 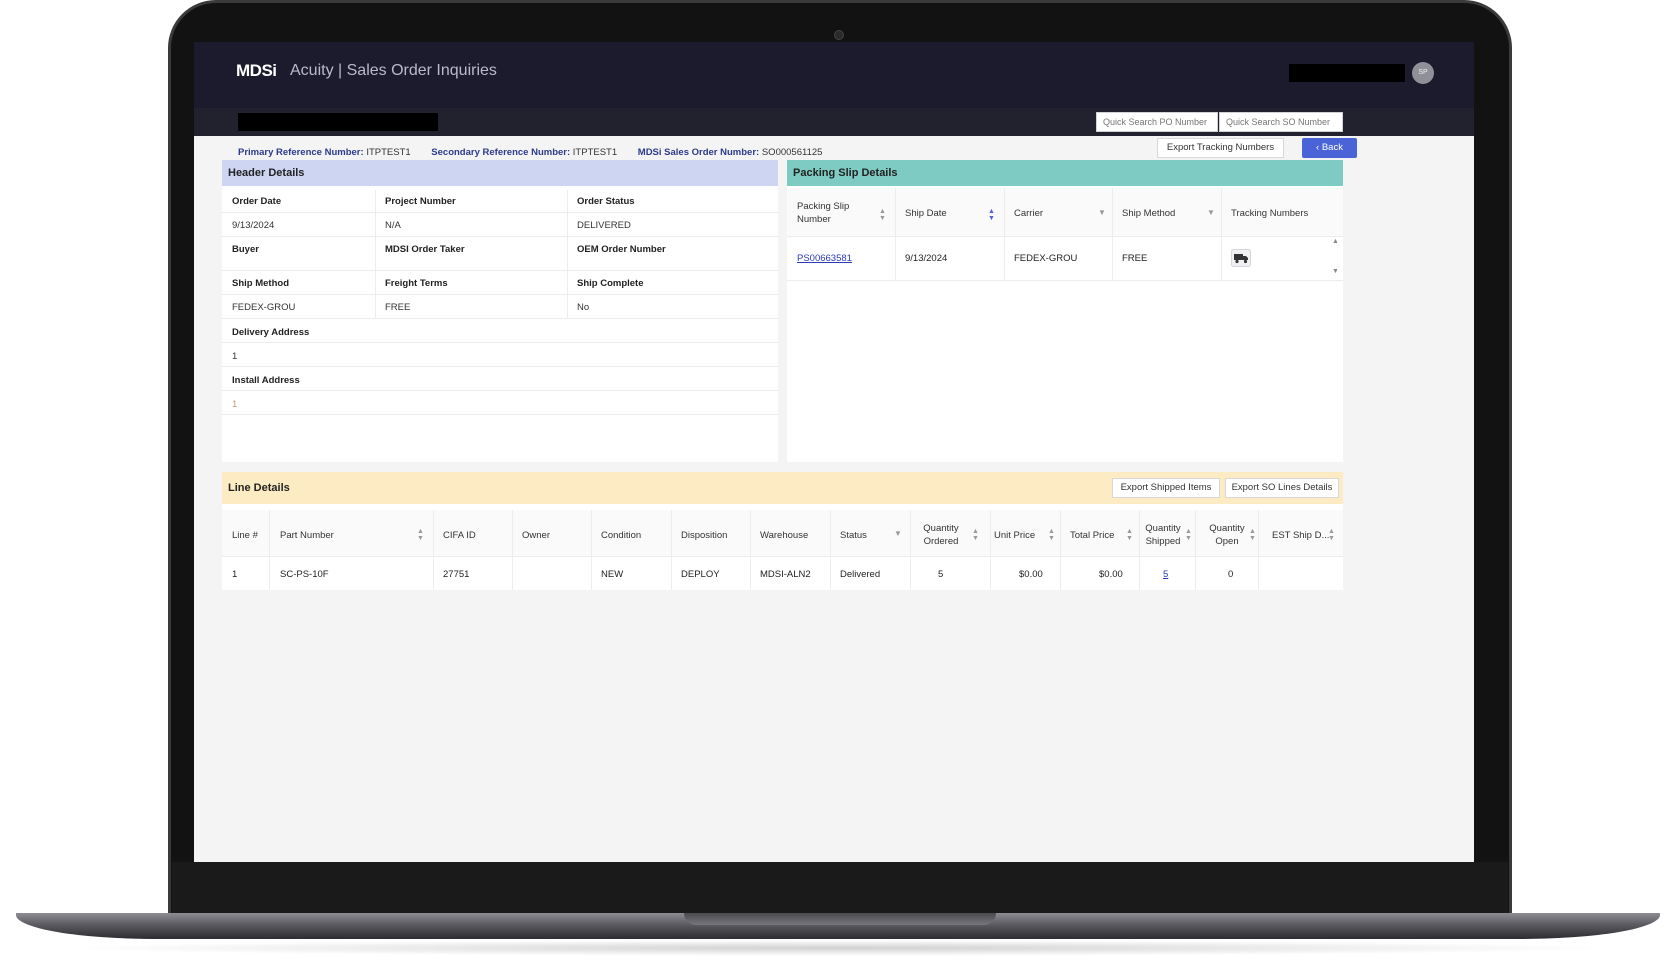 What do you see at coordinates (536, 535) in the screenshot?
I see `col-owner: Owner` at bounding box center [536, 535].